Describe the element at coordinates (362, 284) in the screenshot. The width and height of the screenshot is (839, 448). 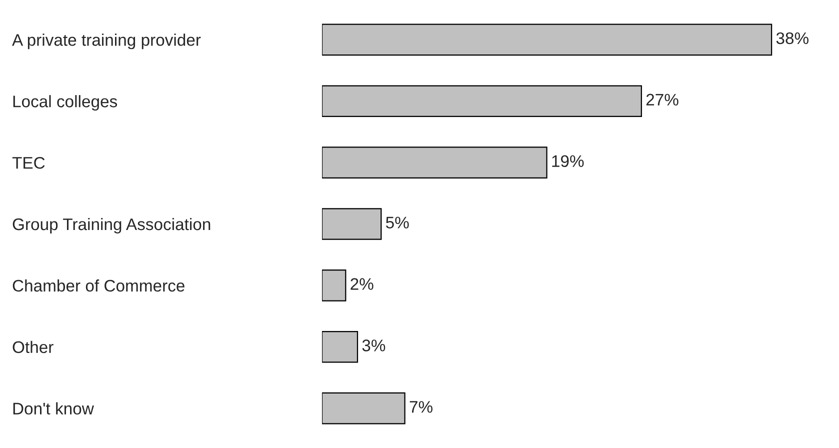
I see `data-label: 2%` at that location.